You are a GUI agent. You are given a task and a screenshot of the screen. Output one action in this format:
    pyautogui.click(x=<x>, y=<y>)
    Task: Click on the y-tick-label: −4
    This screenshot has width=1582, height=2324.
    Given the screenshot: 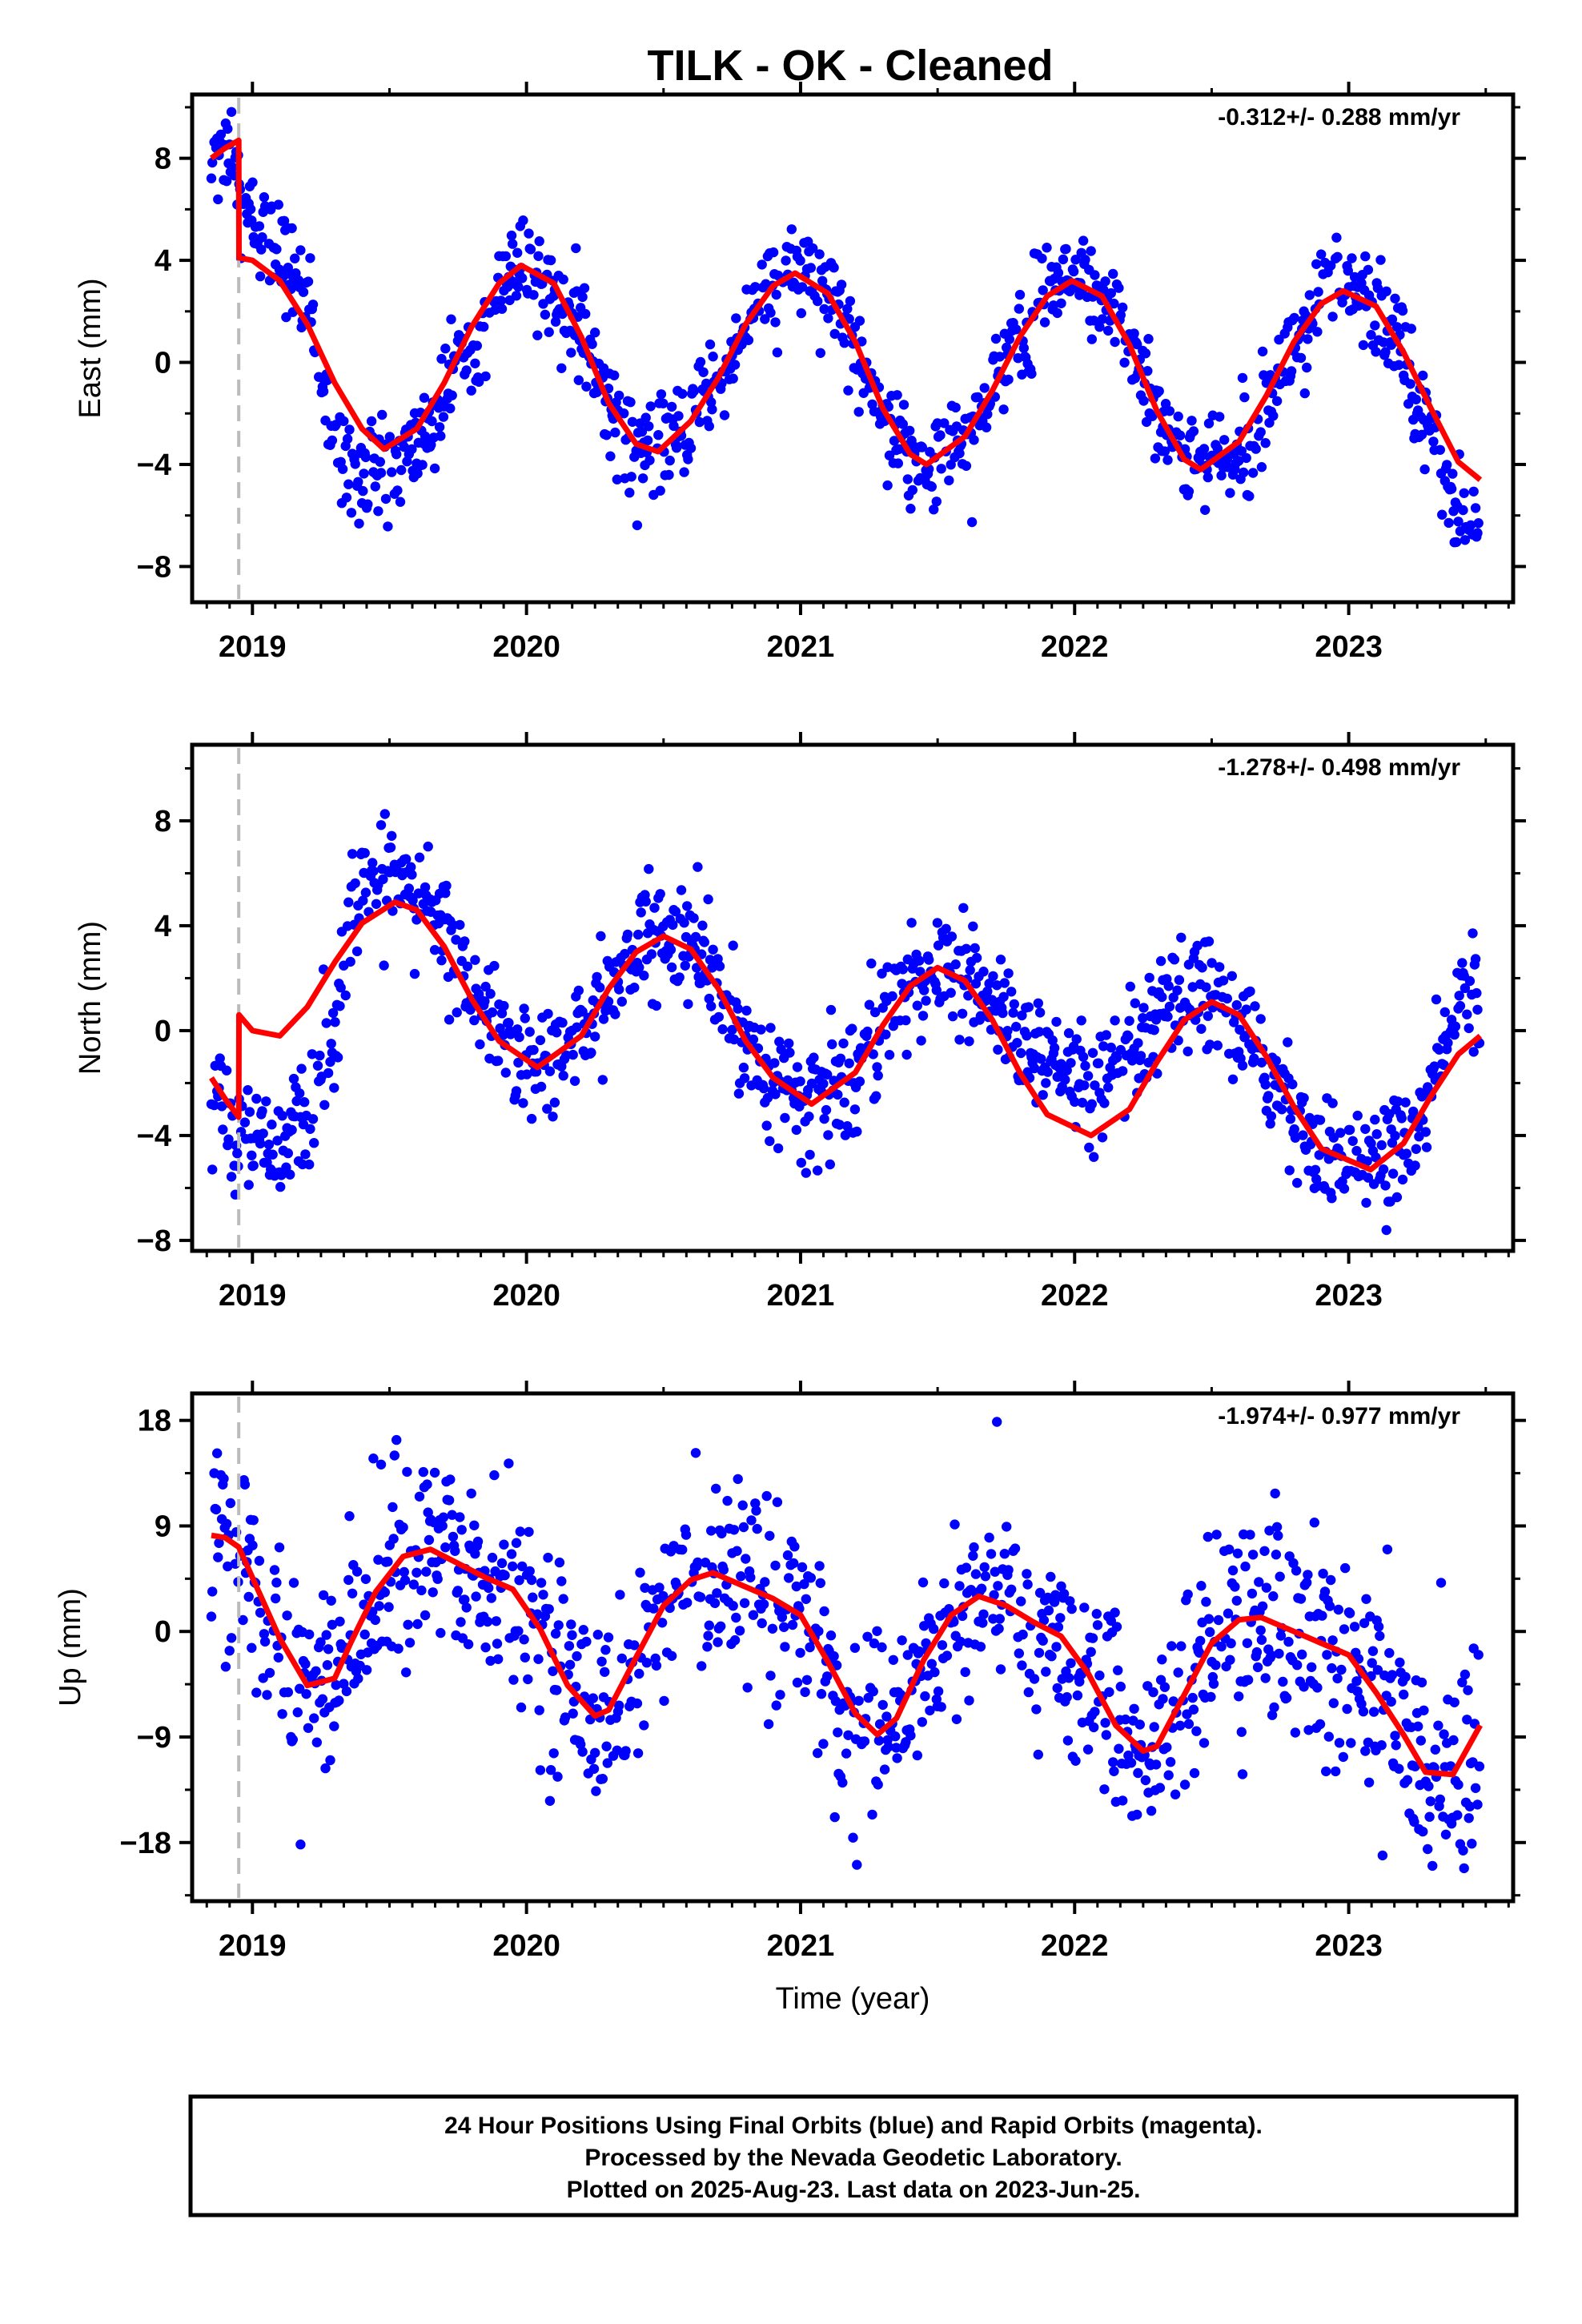 What is the action you would take?
    pyautogui.click(x=154, y=465)
    